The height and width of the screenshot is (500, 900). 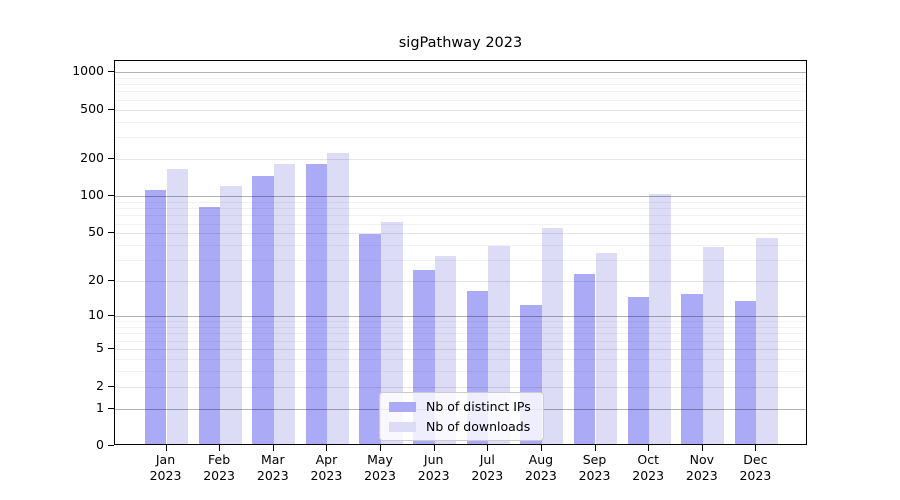 I want to click on legend-label-downloads: Nb of downloads, so click(x=478, y=426).